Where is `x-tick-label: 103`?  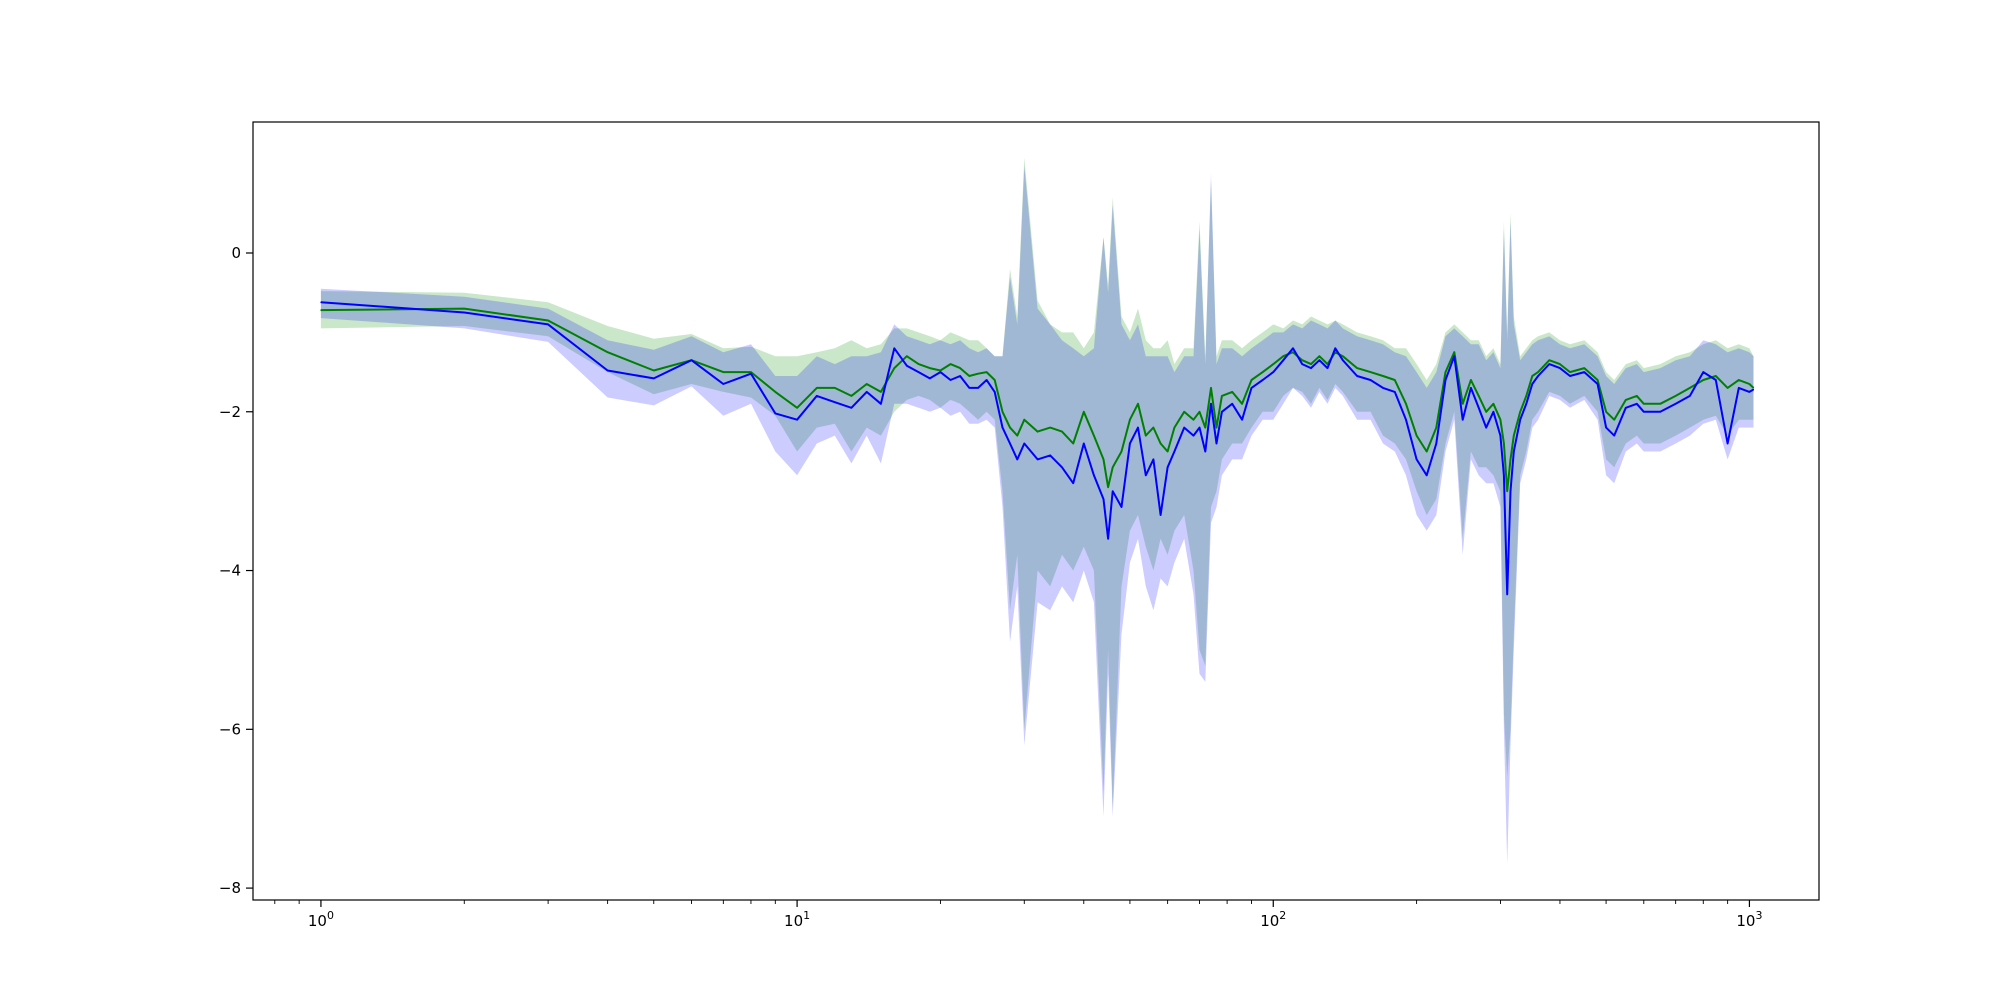 x-tick-label: 103 is located at coordinates (1749, 919).